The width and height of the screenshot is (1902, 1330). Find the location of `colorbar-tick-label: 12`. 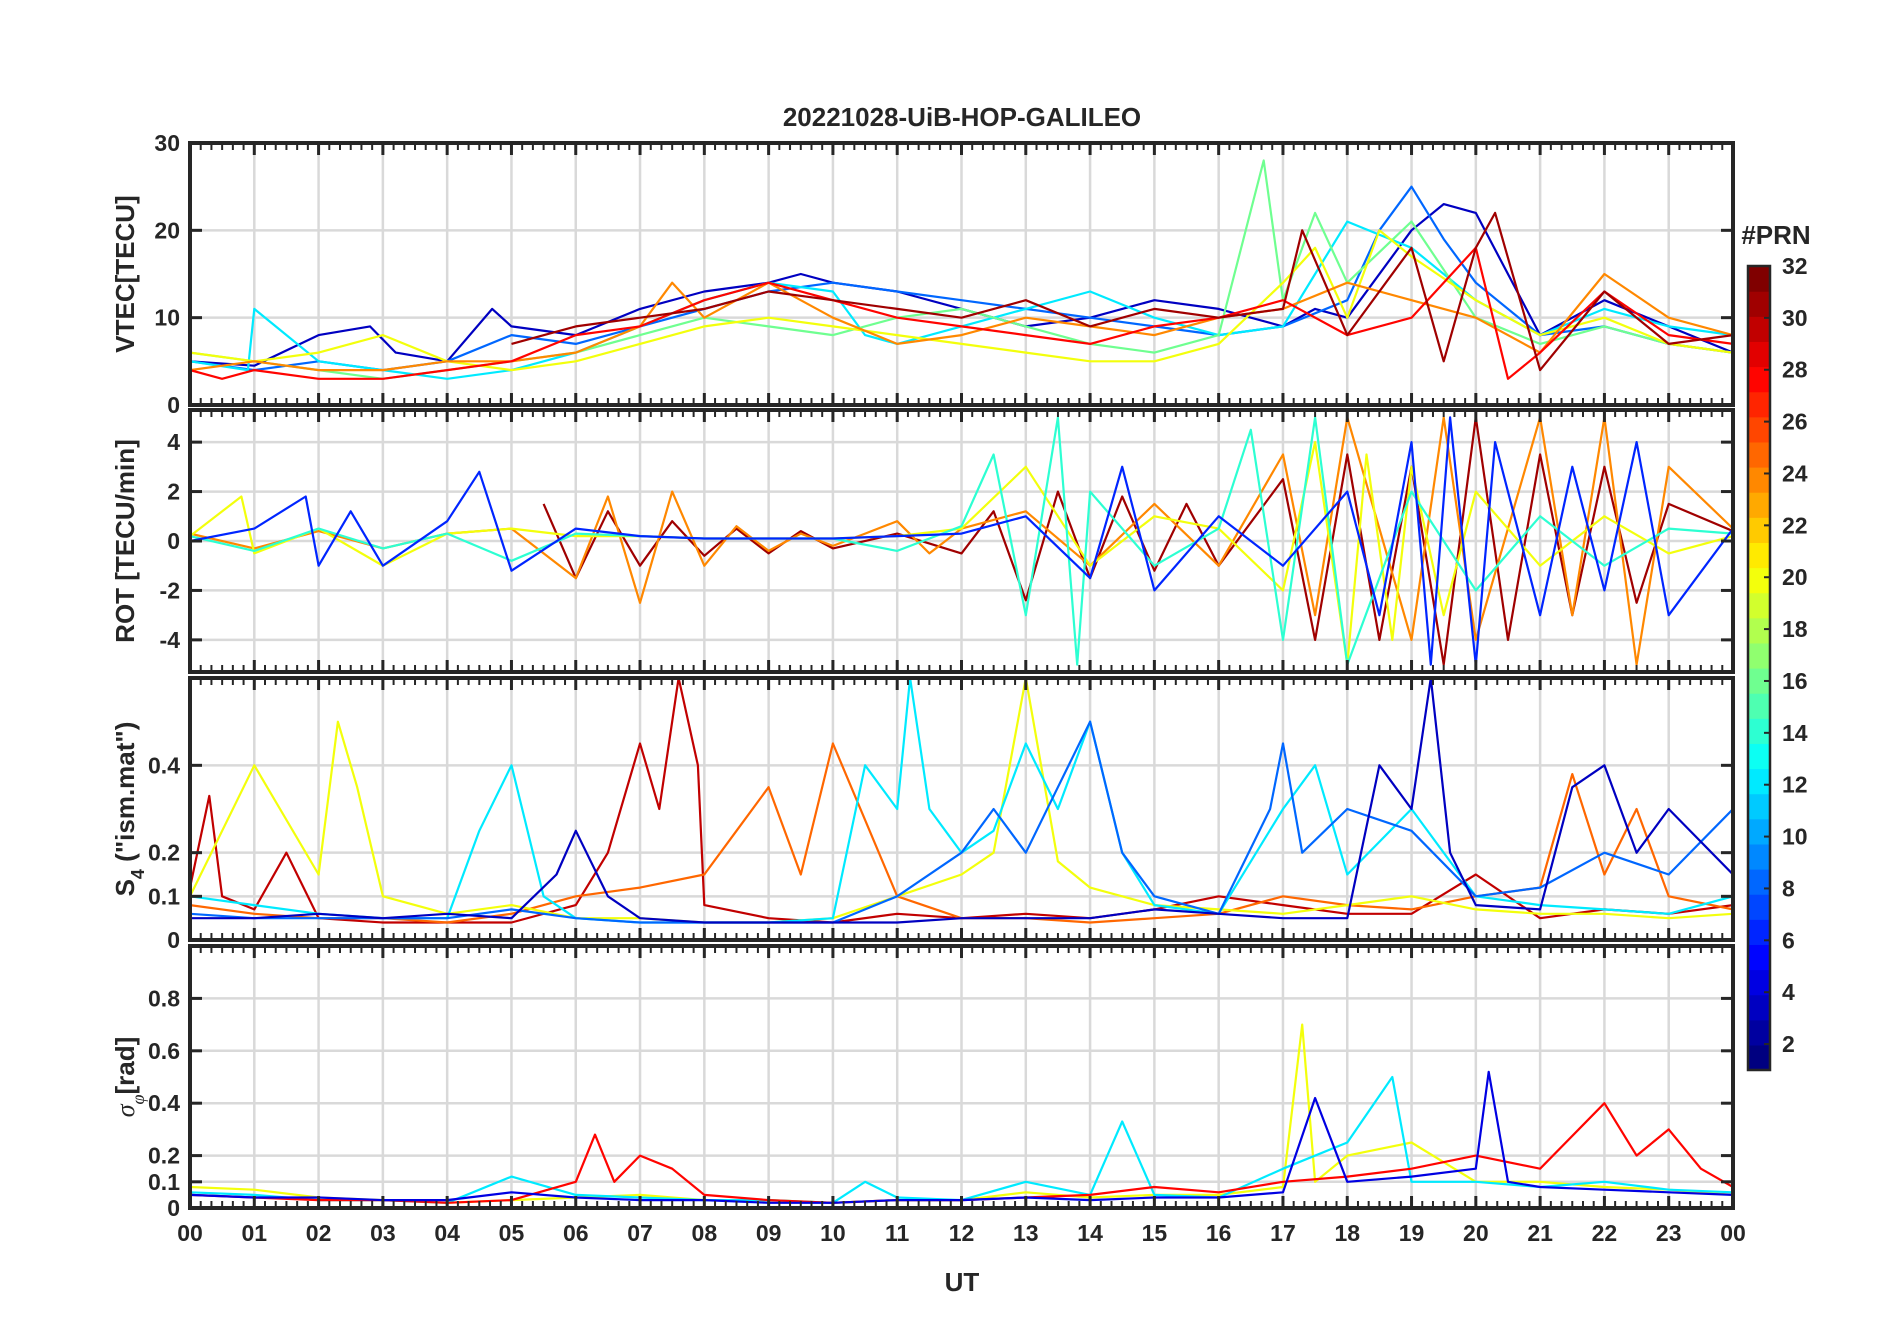

colorbar-tick-label: 12 is located at coordinates (1795, 785).